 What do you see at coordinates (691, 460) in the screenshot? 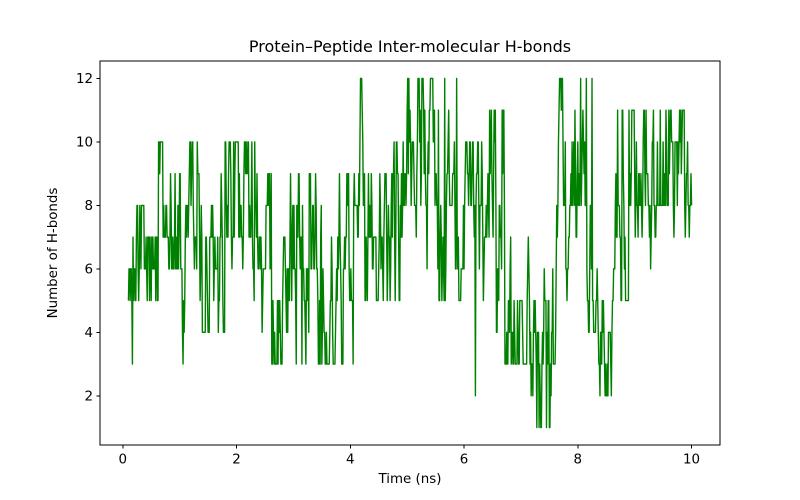
I see `x-tick-label: 10` at bounding box center [691, 460].